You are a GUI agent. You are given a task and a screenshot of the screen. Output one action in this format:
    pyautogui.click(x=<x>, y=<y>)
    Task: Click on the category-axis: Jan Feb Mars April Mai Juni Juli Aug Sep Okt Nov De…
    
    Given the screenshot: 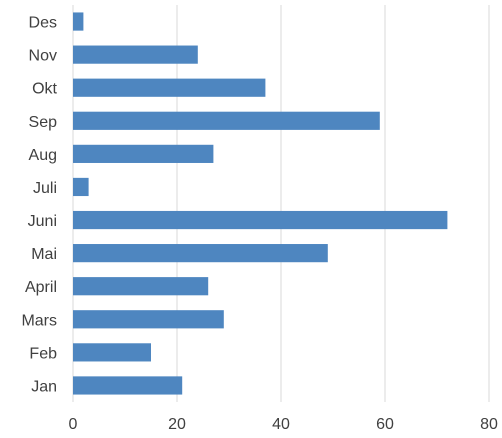 What is the action you would take?
    pyautogui.click(x=39, y=205)
    